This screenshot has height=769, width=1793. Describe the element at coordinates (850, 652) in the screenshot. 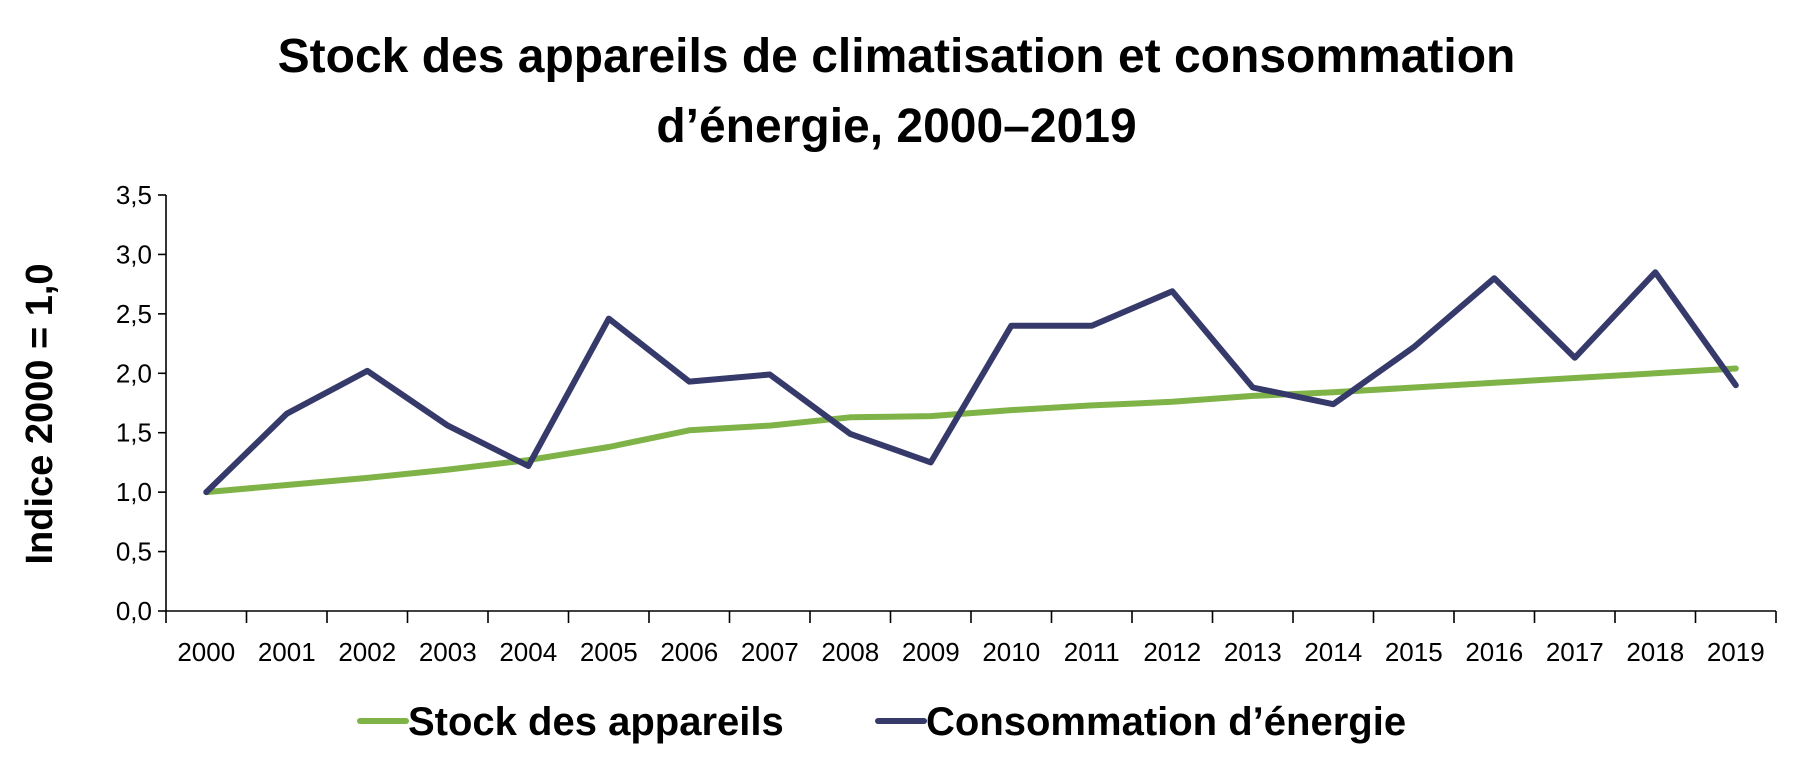

I see `x-tick-label: 2008` at that location.